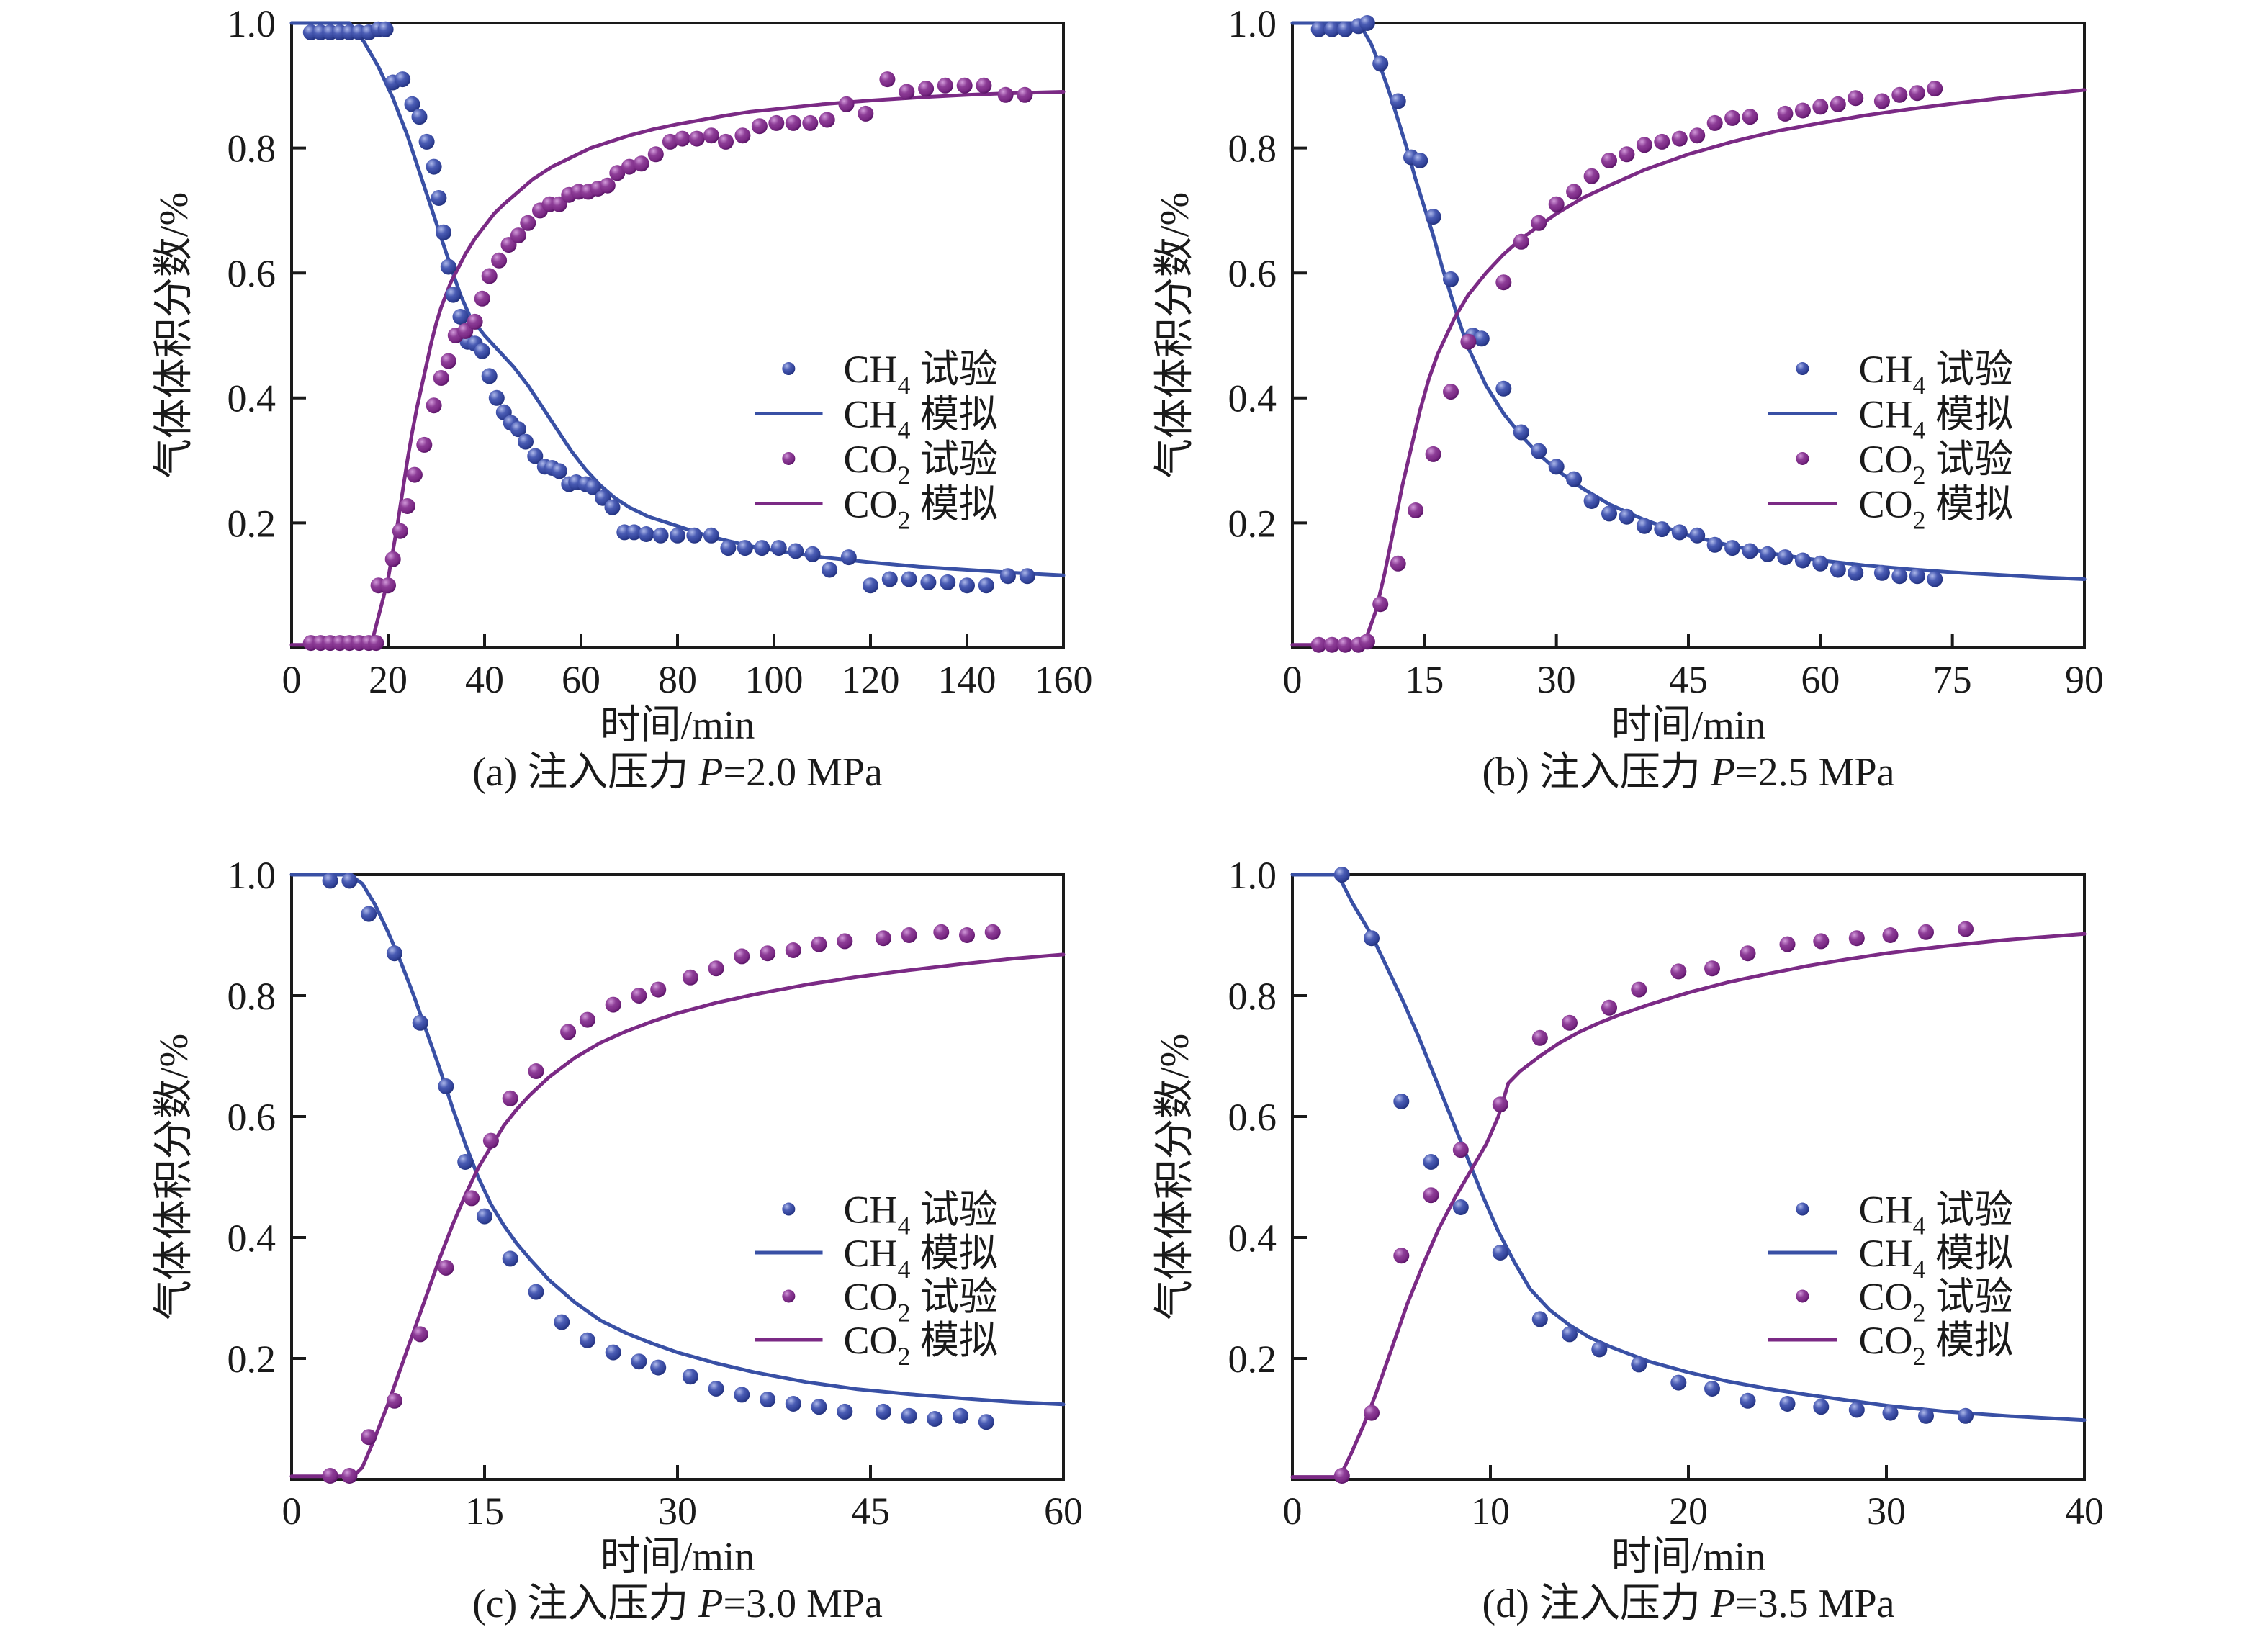 The width and height of the screenshot is (2268, 1632). I want to click on x-tick-label: 100, so click(774, 680).